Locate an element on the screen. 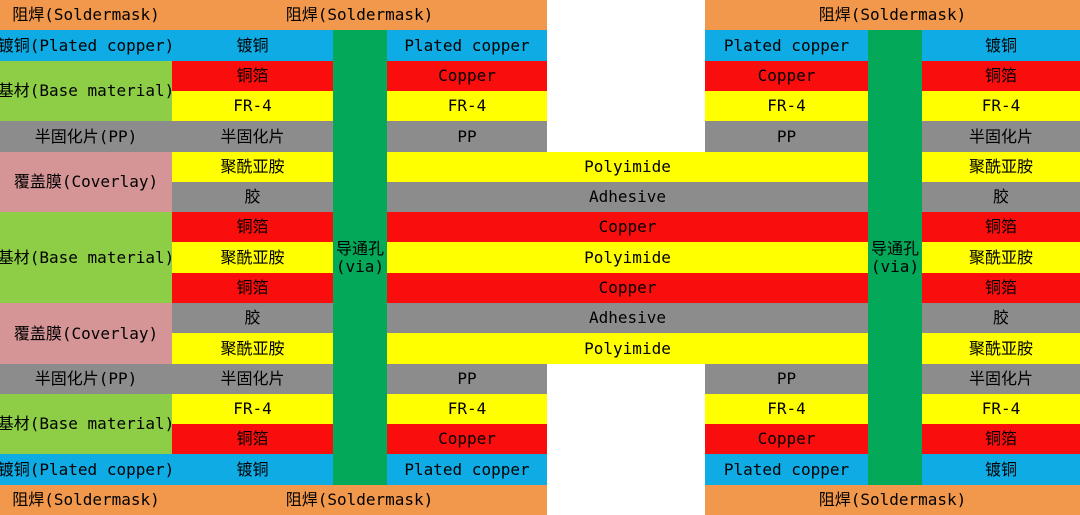 Image resolution: width=1080 pixels, height=515 pixels. layer-polyimide-2-center: Polyimide is located at coordinates (627, 348).